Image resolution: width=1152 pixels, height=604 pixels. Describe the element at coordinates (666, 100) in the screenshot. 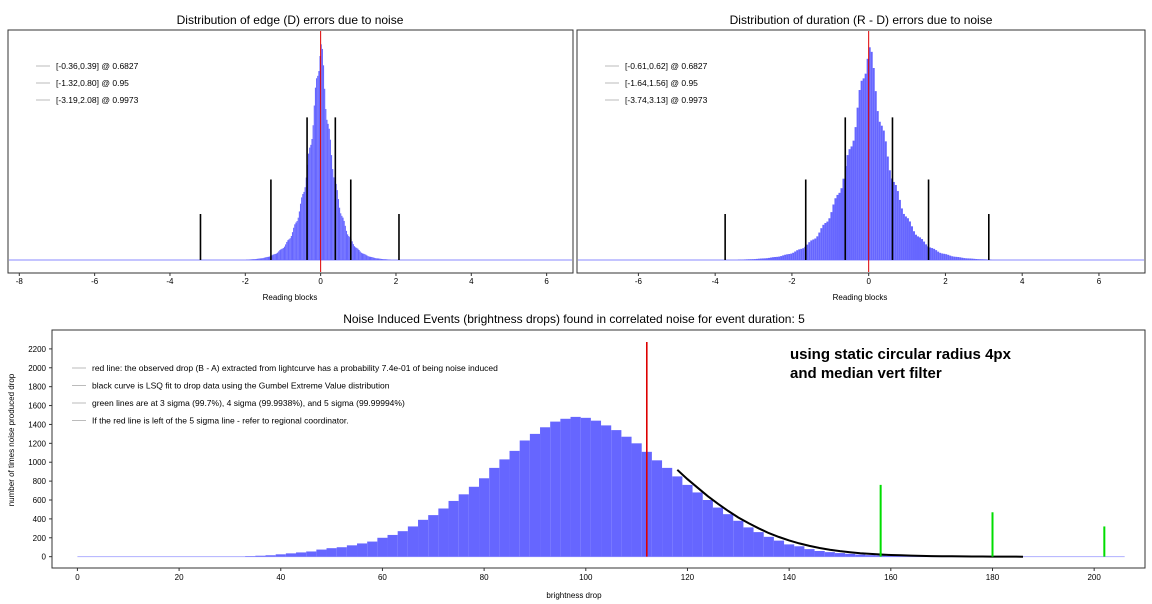

I see `legend-entry: [-3.74,3.13] @ 0.9973` at that location.